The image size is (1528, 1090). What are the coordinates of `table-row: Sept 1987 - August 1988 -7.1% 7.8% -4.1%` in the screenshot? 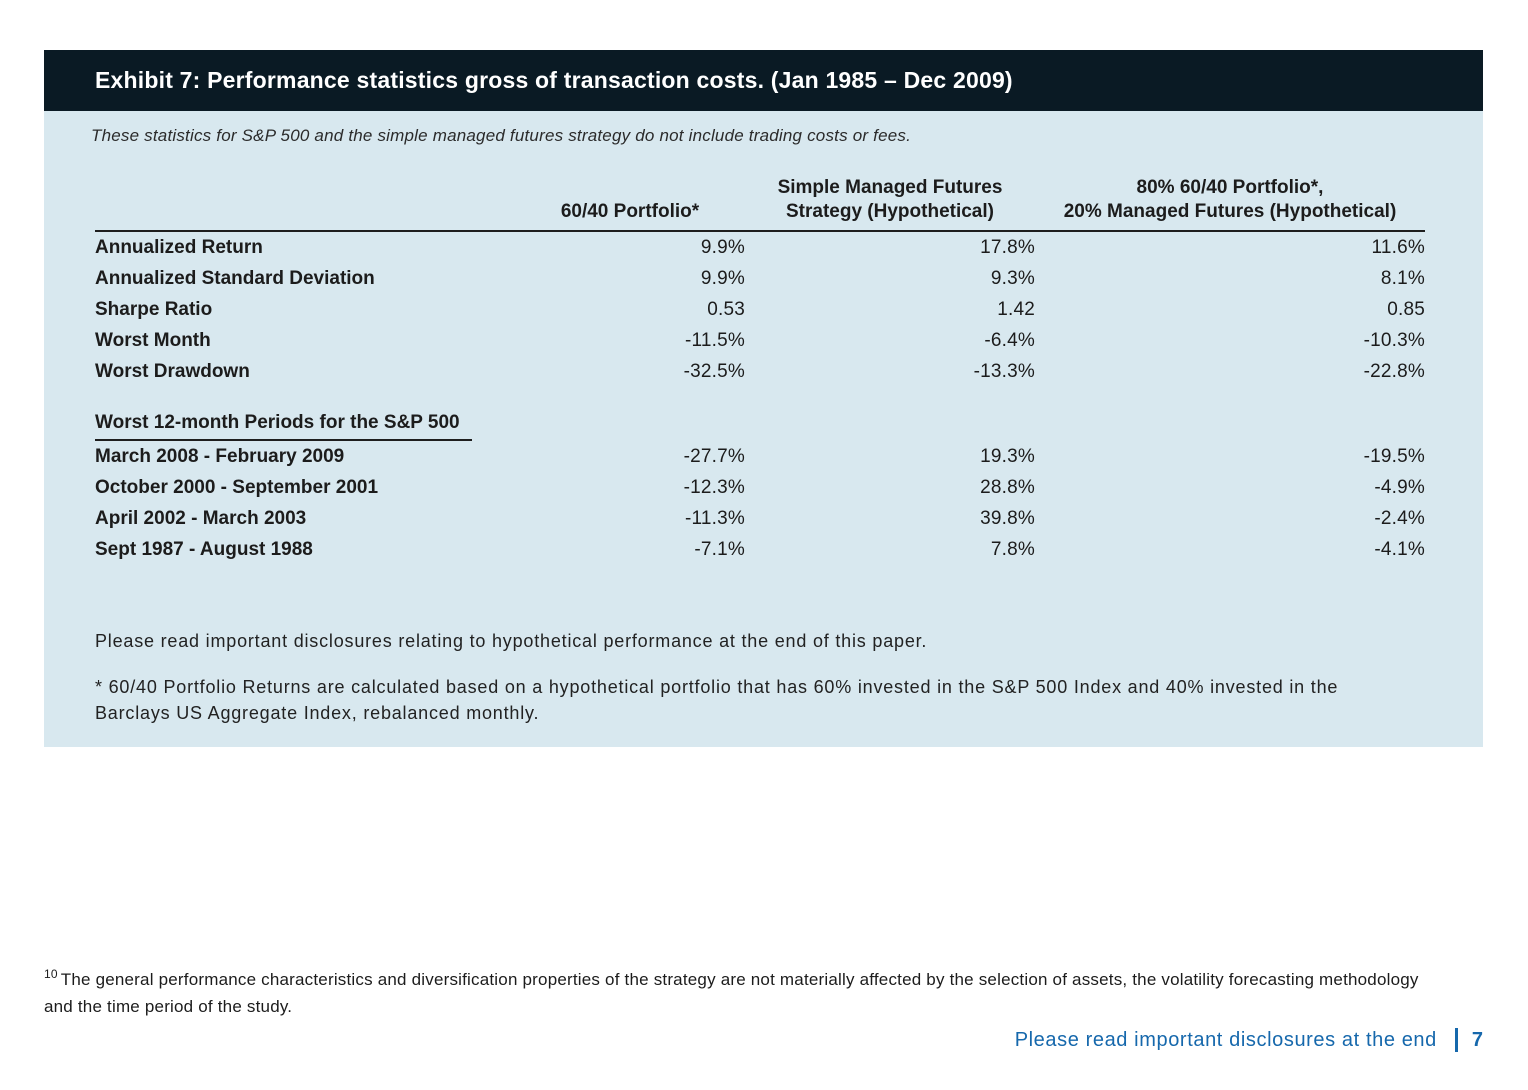 It's located at (760, 549).